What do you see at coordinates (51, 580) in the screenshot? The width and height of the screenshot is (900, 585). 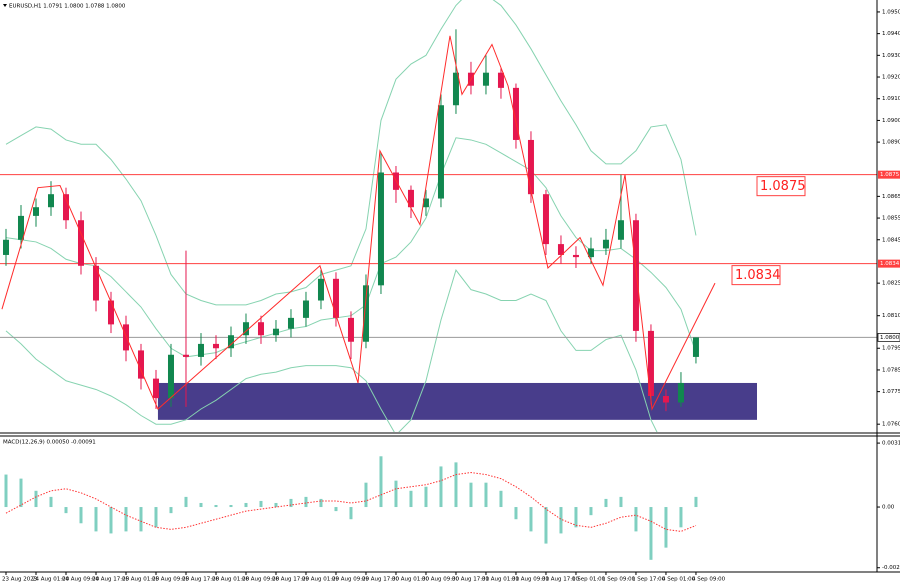 I see `x-tick-label: 24 Aug 01:00` at bounding box center [51, 580].